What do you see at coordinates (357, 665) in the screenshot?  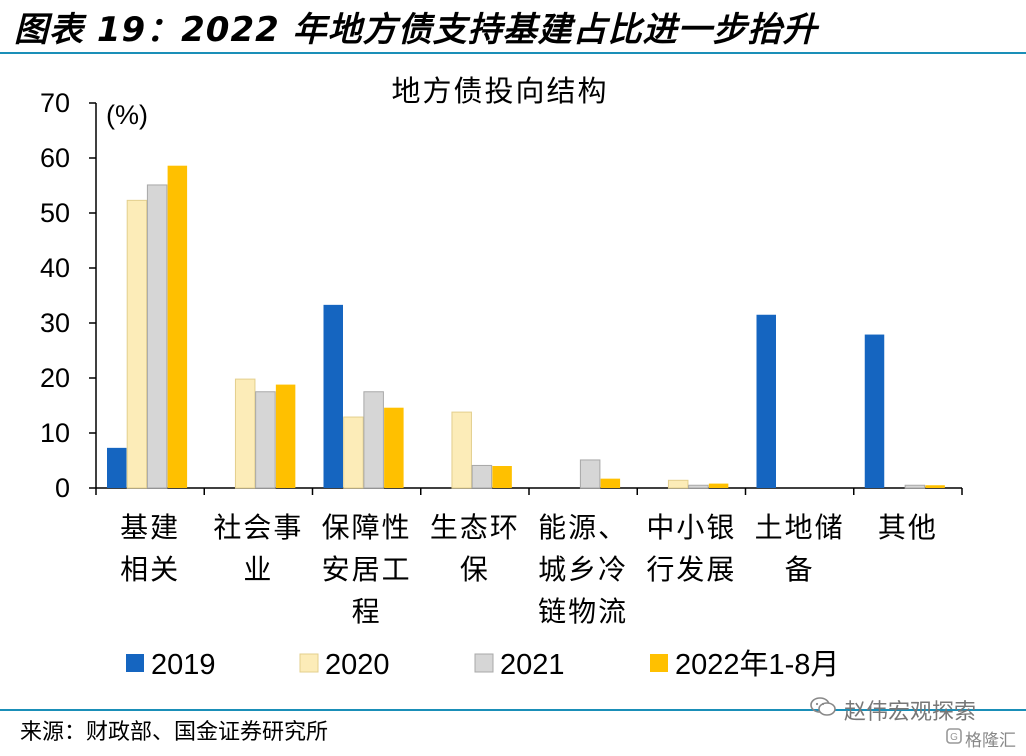 I see `legend-label-2020: 2020` at bounding box center [357, 665].